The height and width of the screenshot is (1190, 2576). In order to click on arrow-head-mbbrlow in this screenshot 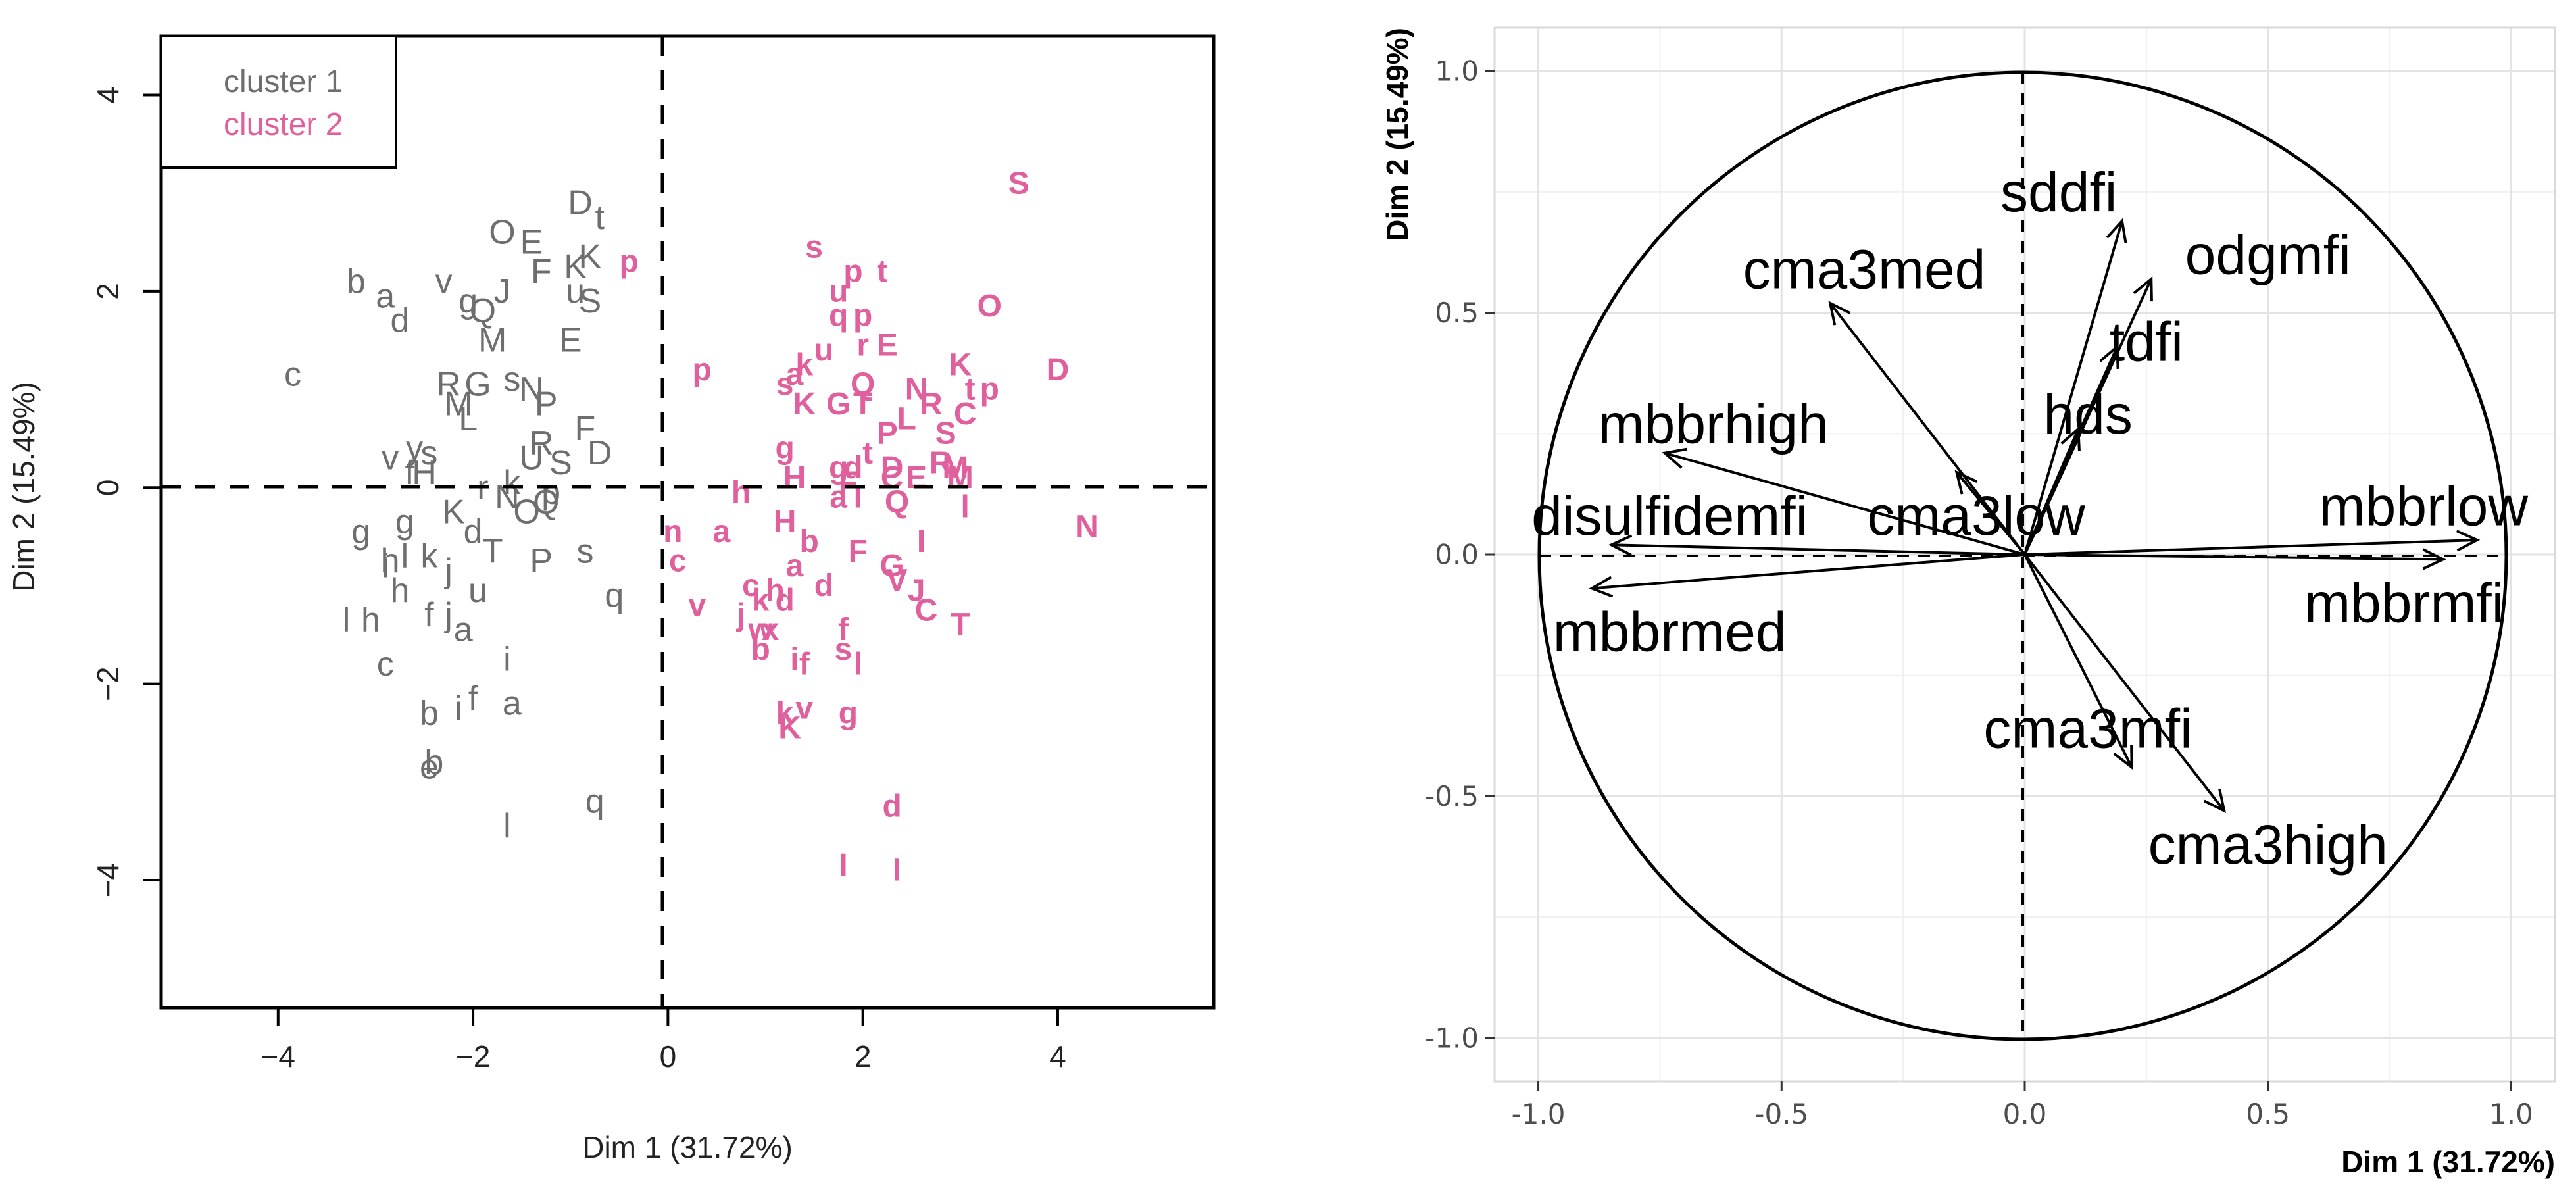, I will do `click(2468, 541)`.